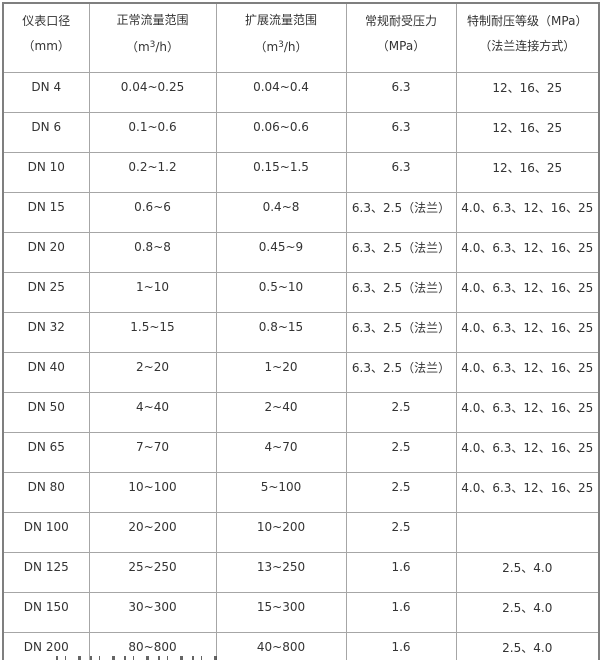  I want to click on table-row: DN 10 0.2~1.2 0.15~1.5 6.3 12、16、25, so click(301, 172).